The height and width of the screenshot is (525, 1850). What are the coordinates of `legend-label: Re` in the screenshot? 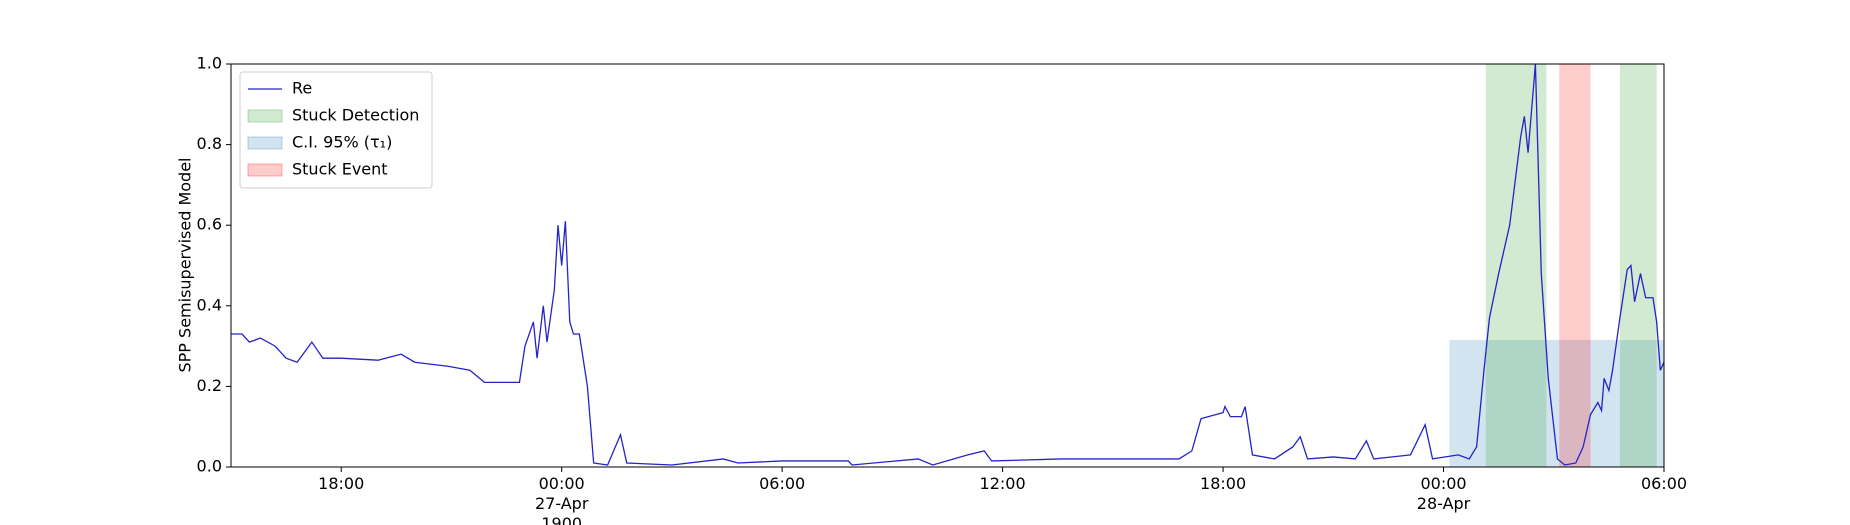 It's located at (302, 88).